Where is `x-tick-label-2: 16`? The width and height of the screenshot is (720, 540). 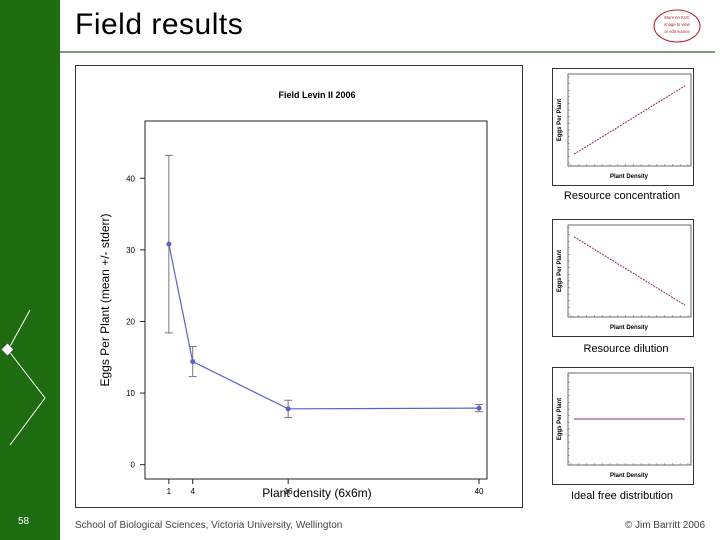
x-tick-label-2: 16 is located at coordinates (288, 491).